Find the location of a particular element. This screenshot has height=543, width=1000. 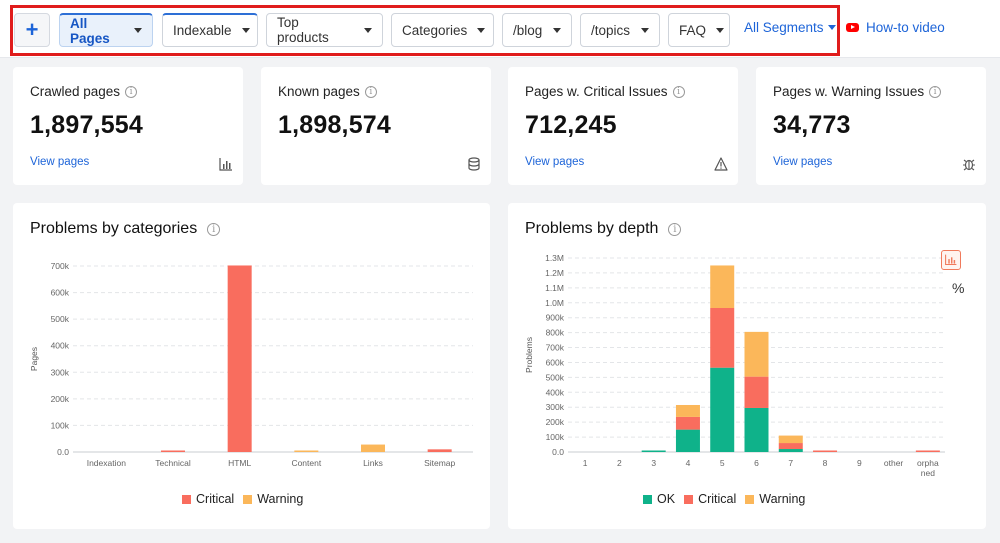

y-tick-label: 800k is located at coordinates (555, 333).